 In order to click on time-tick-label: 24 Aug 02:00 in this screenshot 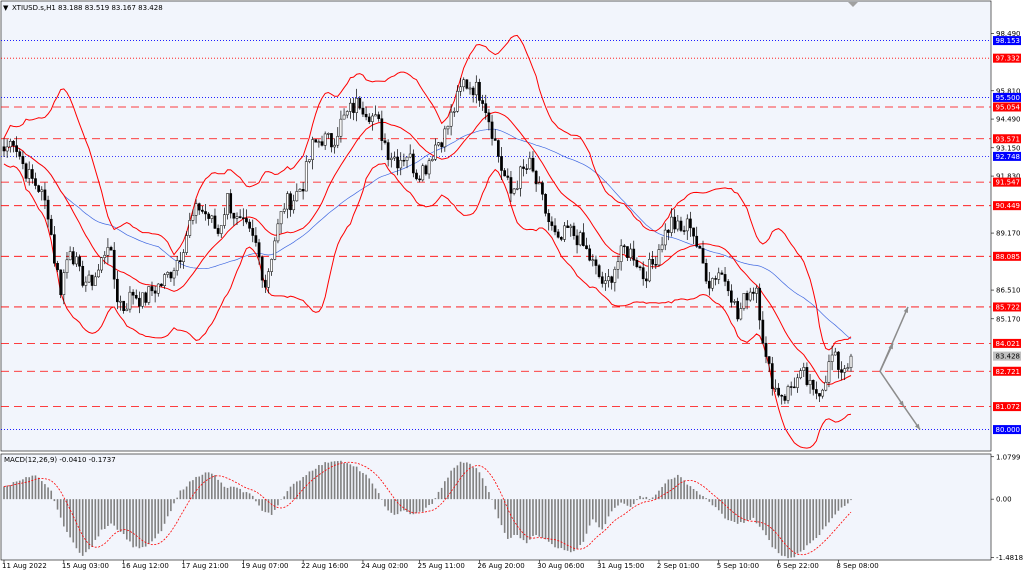, I will do `click(384, 566)`.